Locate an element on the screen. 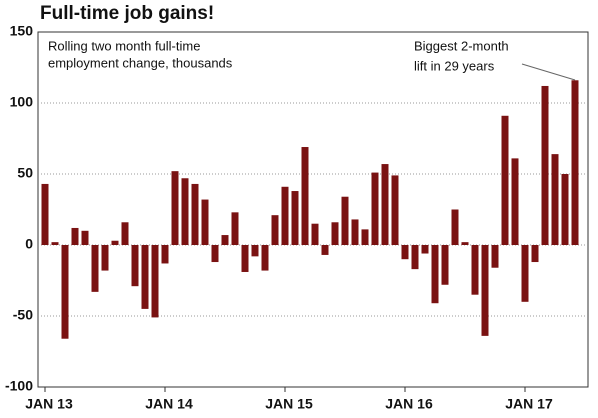 Image resolution: width=598 pixels, height=418 pixels. y-tick-label: 150 is located at coordinates (22, 31).